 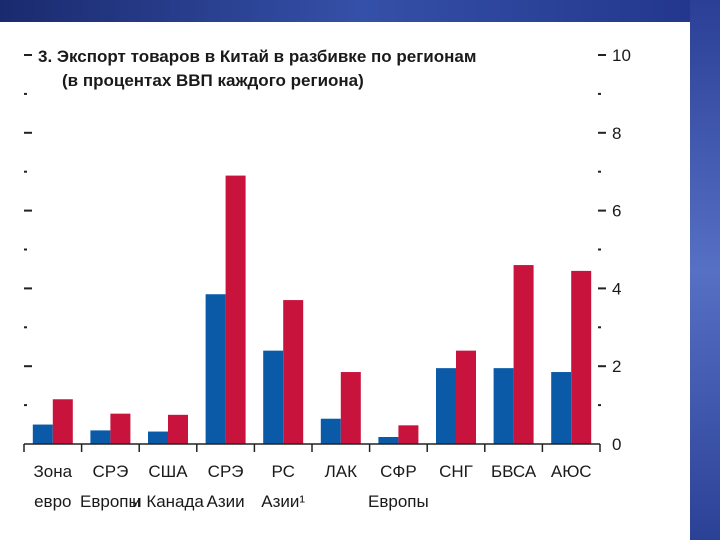 What do you see at coordinates (52, 501) in the screenshot?
I see `category-label: евро` at bounding box center [52, 501].